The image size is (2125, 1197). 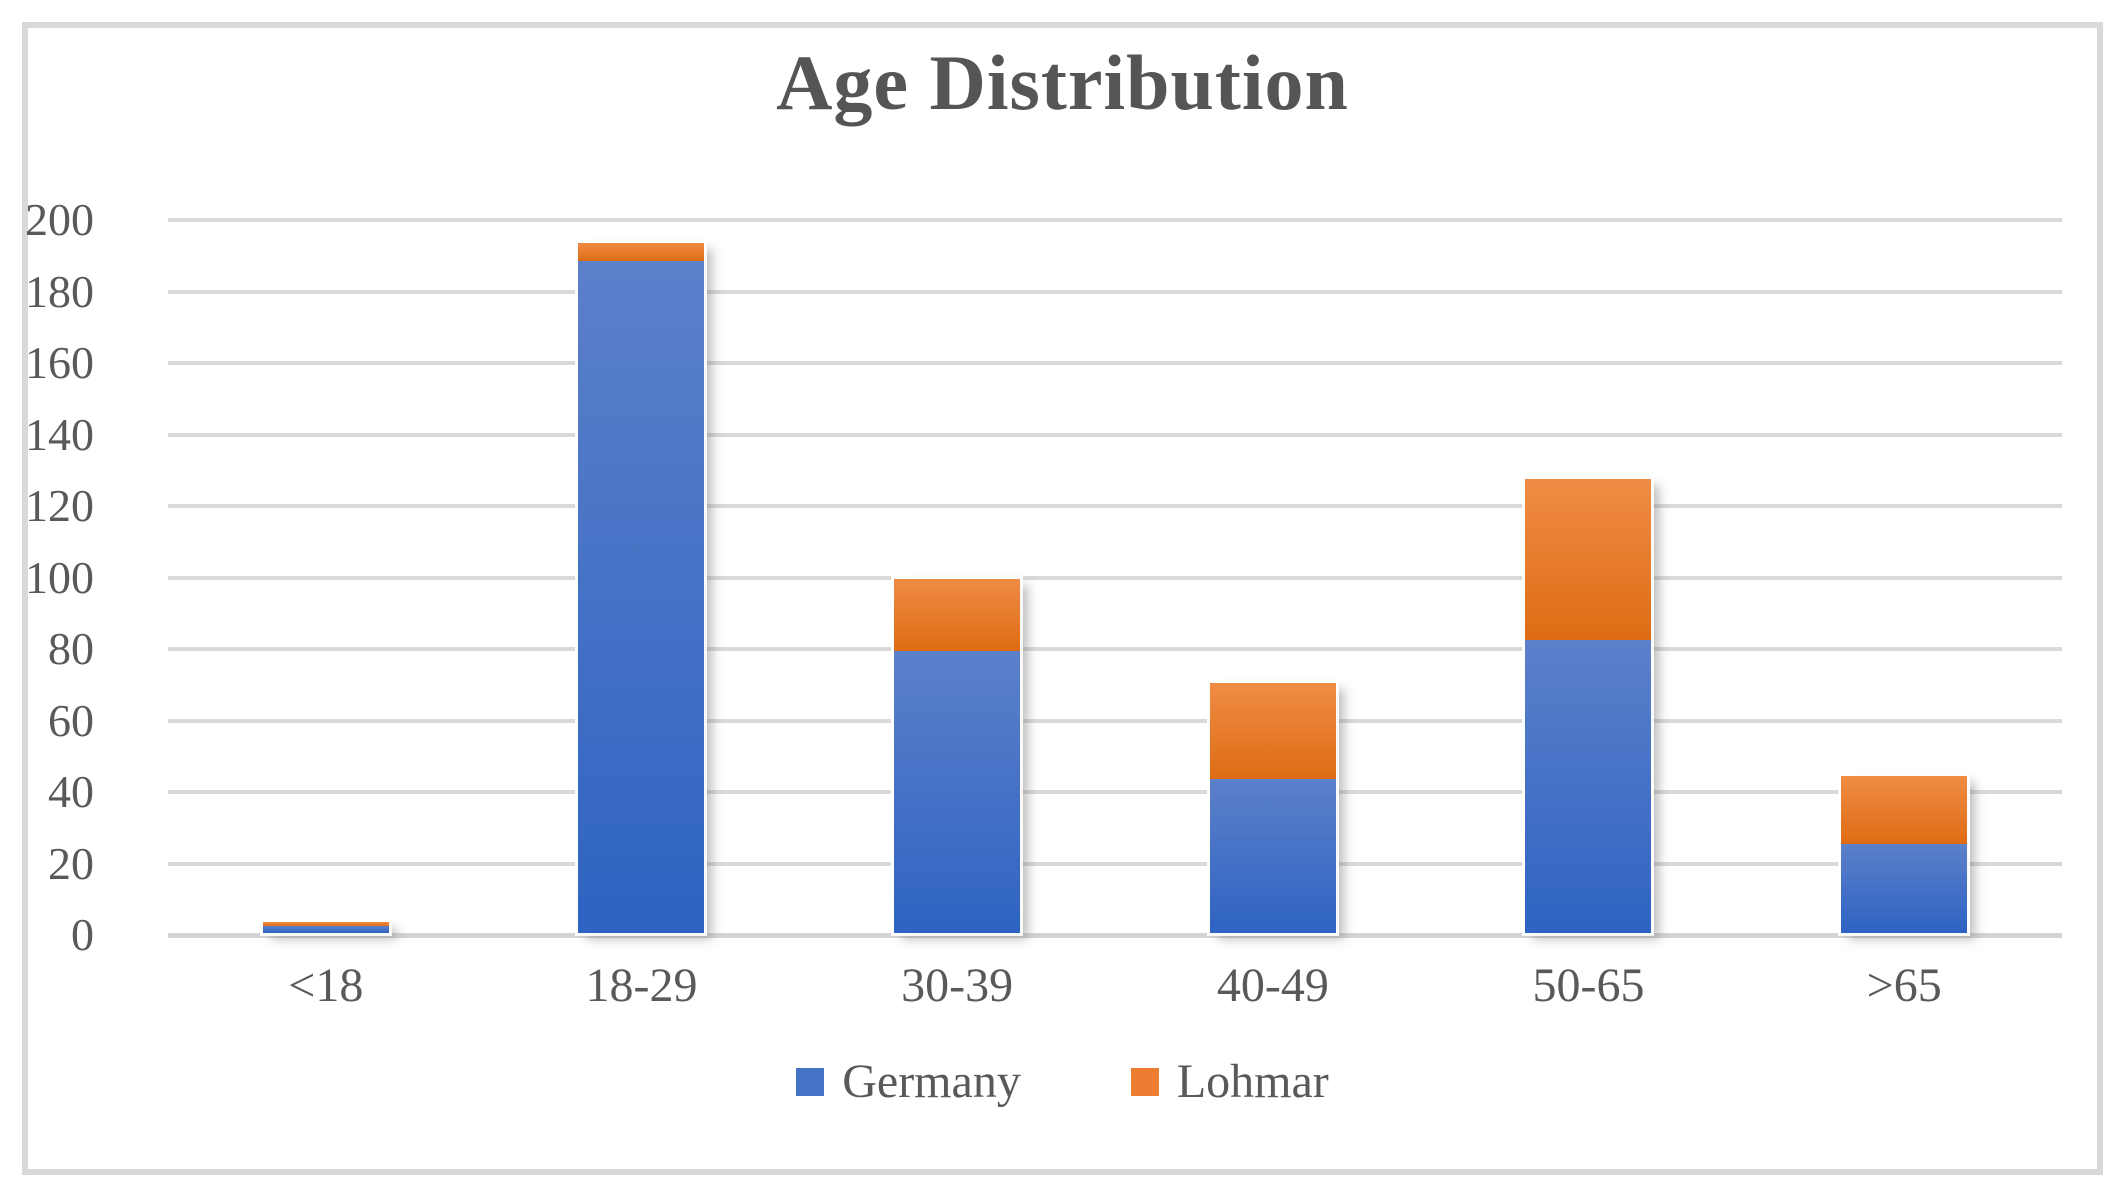 What do you see at coordinates (59, 577) in the screenshot?
I see `y-axis-tick-100: 100` at bounding box center [59, 577].